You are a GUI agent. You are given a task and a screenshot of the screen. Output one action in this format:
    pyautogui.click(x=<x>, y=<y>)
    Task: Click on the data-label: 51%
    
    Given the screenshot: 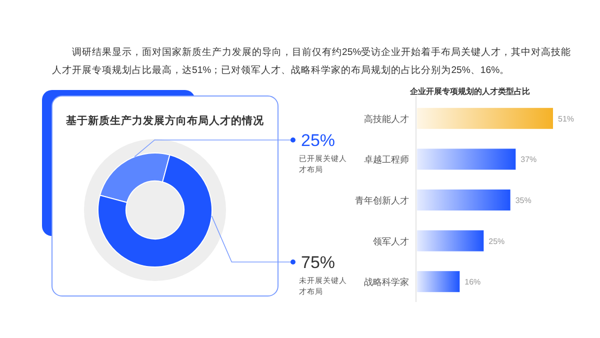 What is the action you would take?
    pyautogui.click(x=566, y=119)
    